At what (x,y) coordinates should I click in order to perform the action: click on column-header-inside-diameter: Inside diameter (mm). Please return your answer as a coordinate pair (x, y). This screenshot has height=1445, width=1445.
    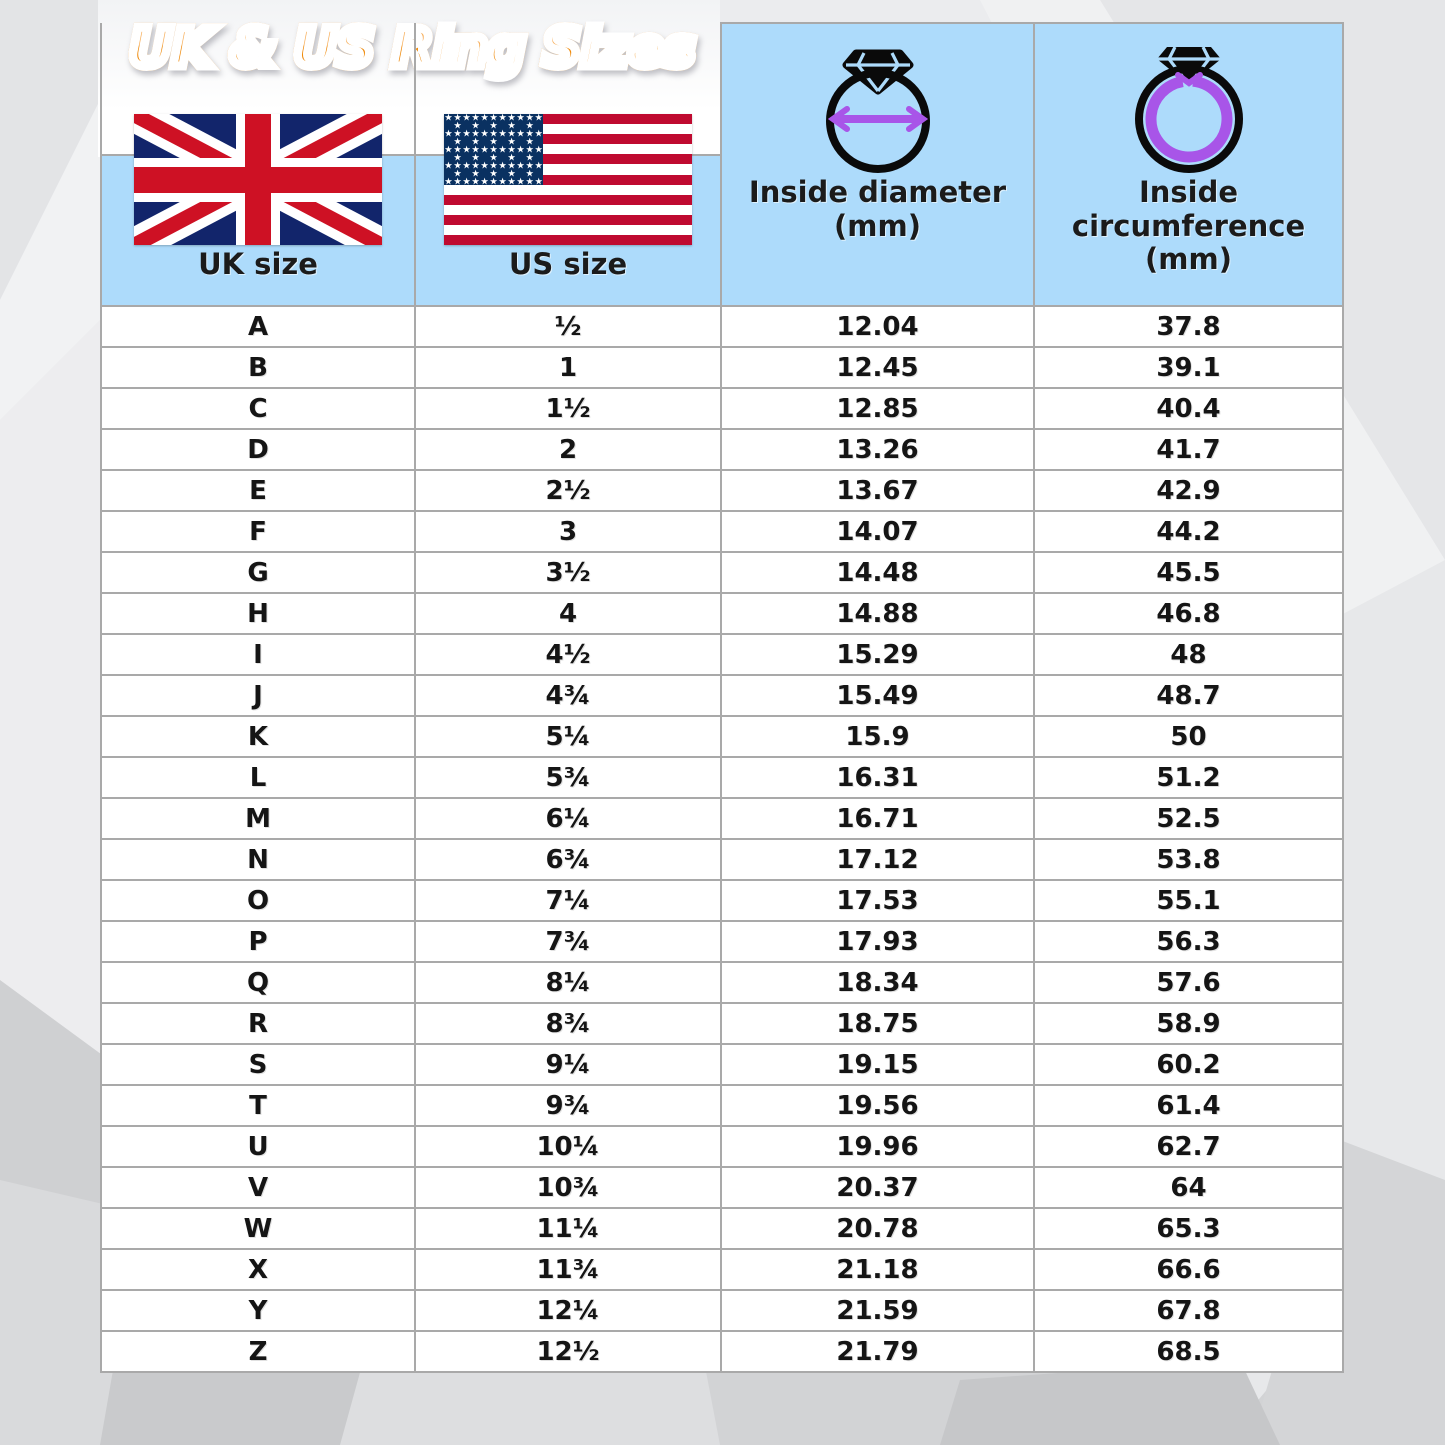
    Looking at the image, I should click on (877, 164).